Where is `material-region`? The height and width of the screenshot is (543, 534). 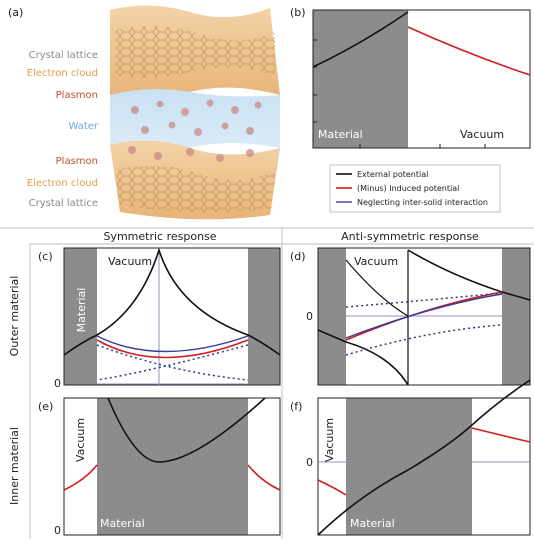
material-region is located at coordinates (360, 79).